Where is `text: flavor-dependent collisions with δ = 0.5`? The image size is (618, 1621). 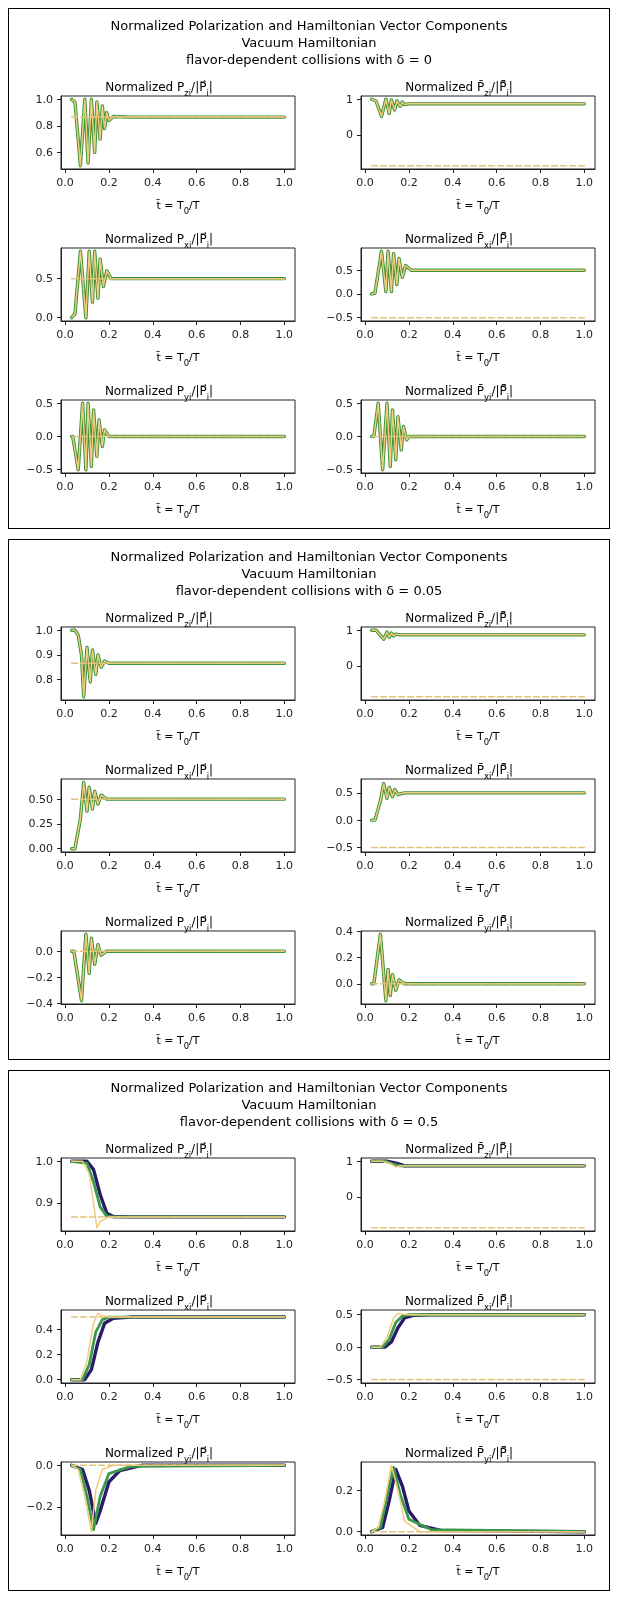
text: flavor-dependent collisions with δ = 0.5 is located at coordinates (309, 1121).